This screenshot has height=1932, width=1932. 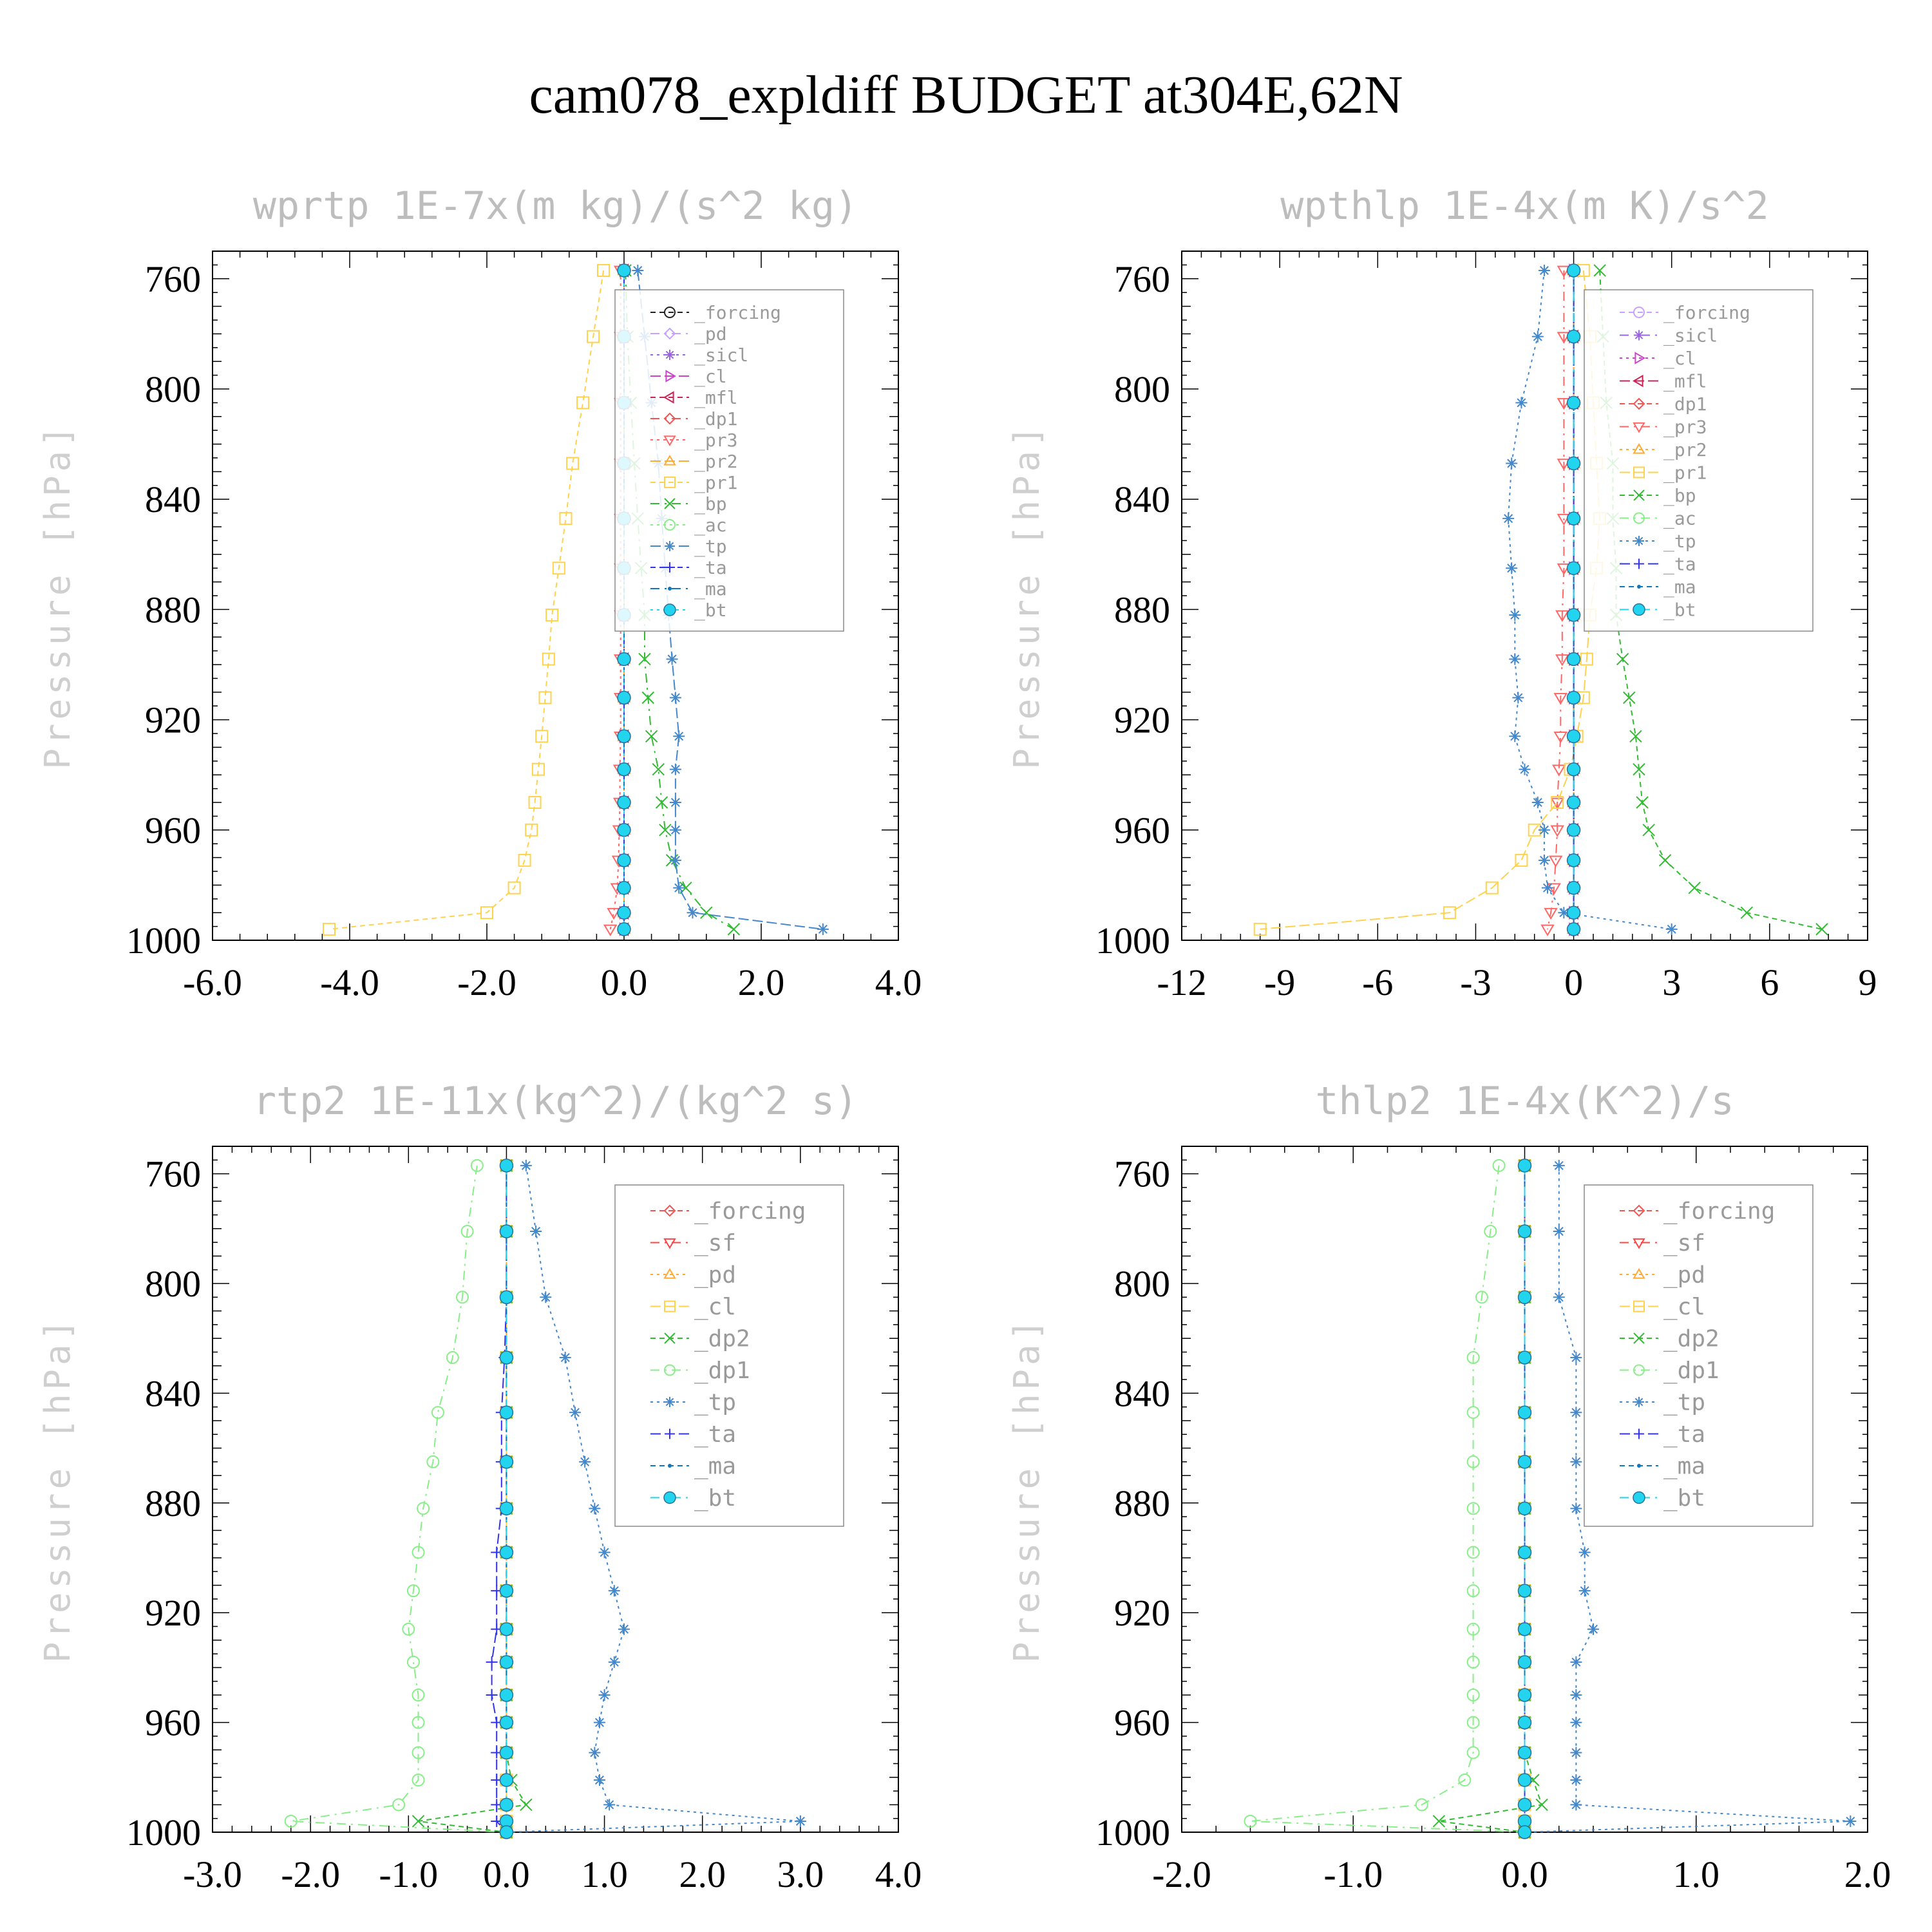 I want to click on y-tick-label: 800, so click(x=1142, y=1284).